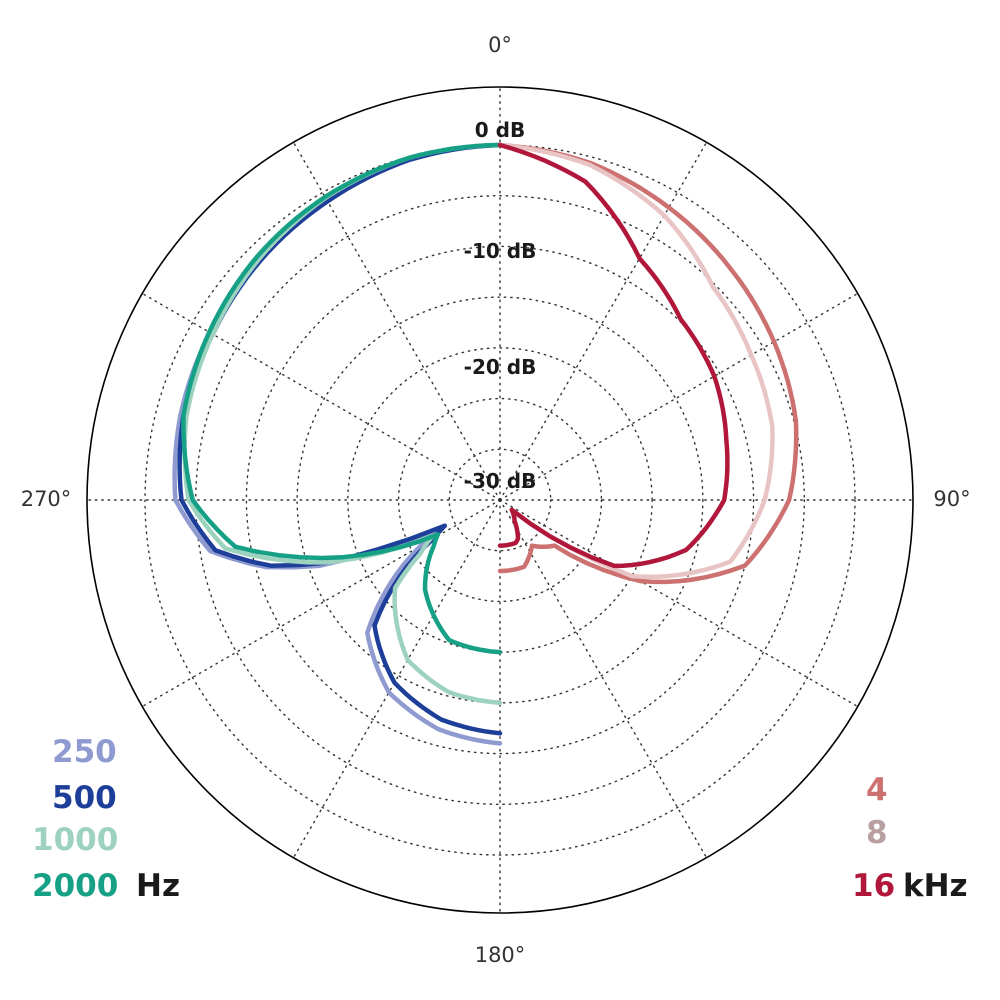  I want to click on angle-label-180: 180°, so click(500, 955).